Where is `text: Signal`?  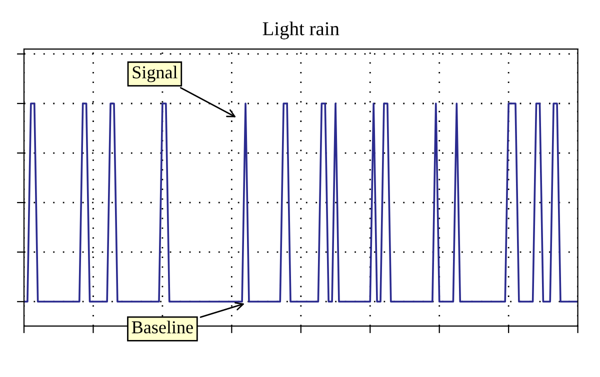 text: Signal is located at coordinates (155, 74).